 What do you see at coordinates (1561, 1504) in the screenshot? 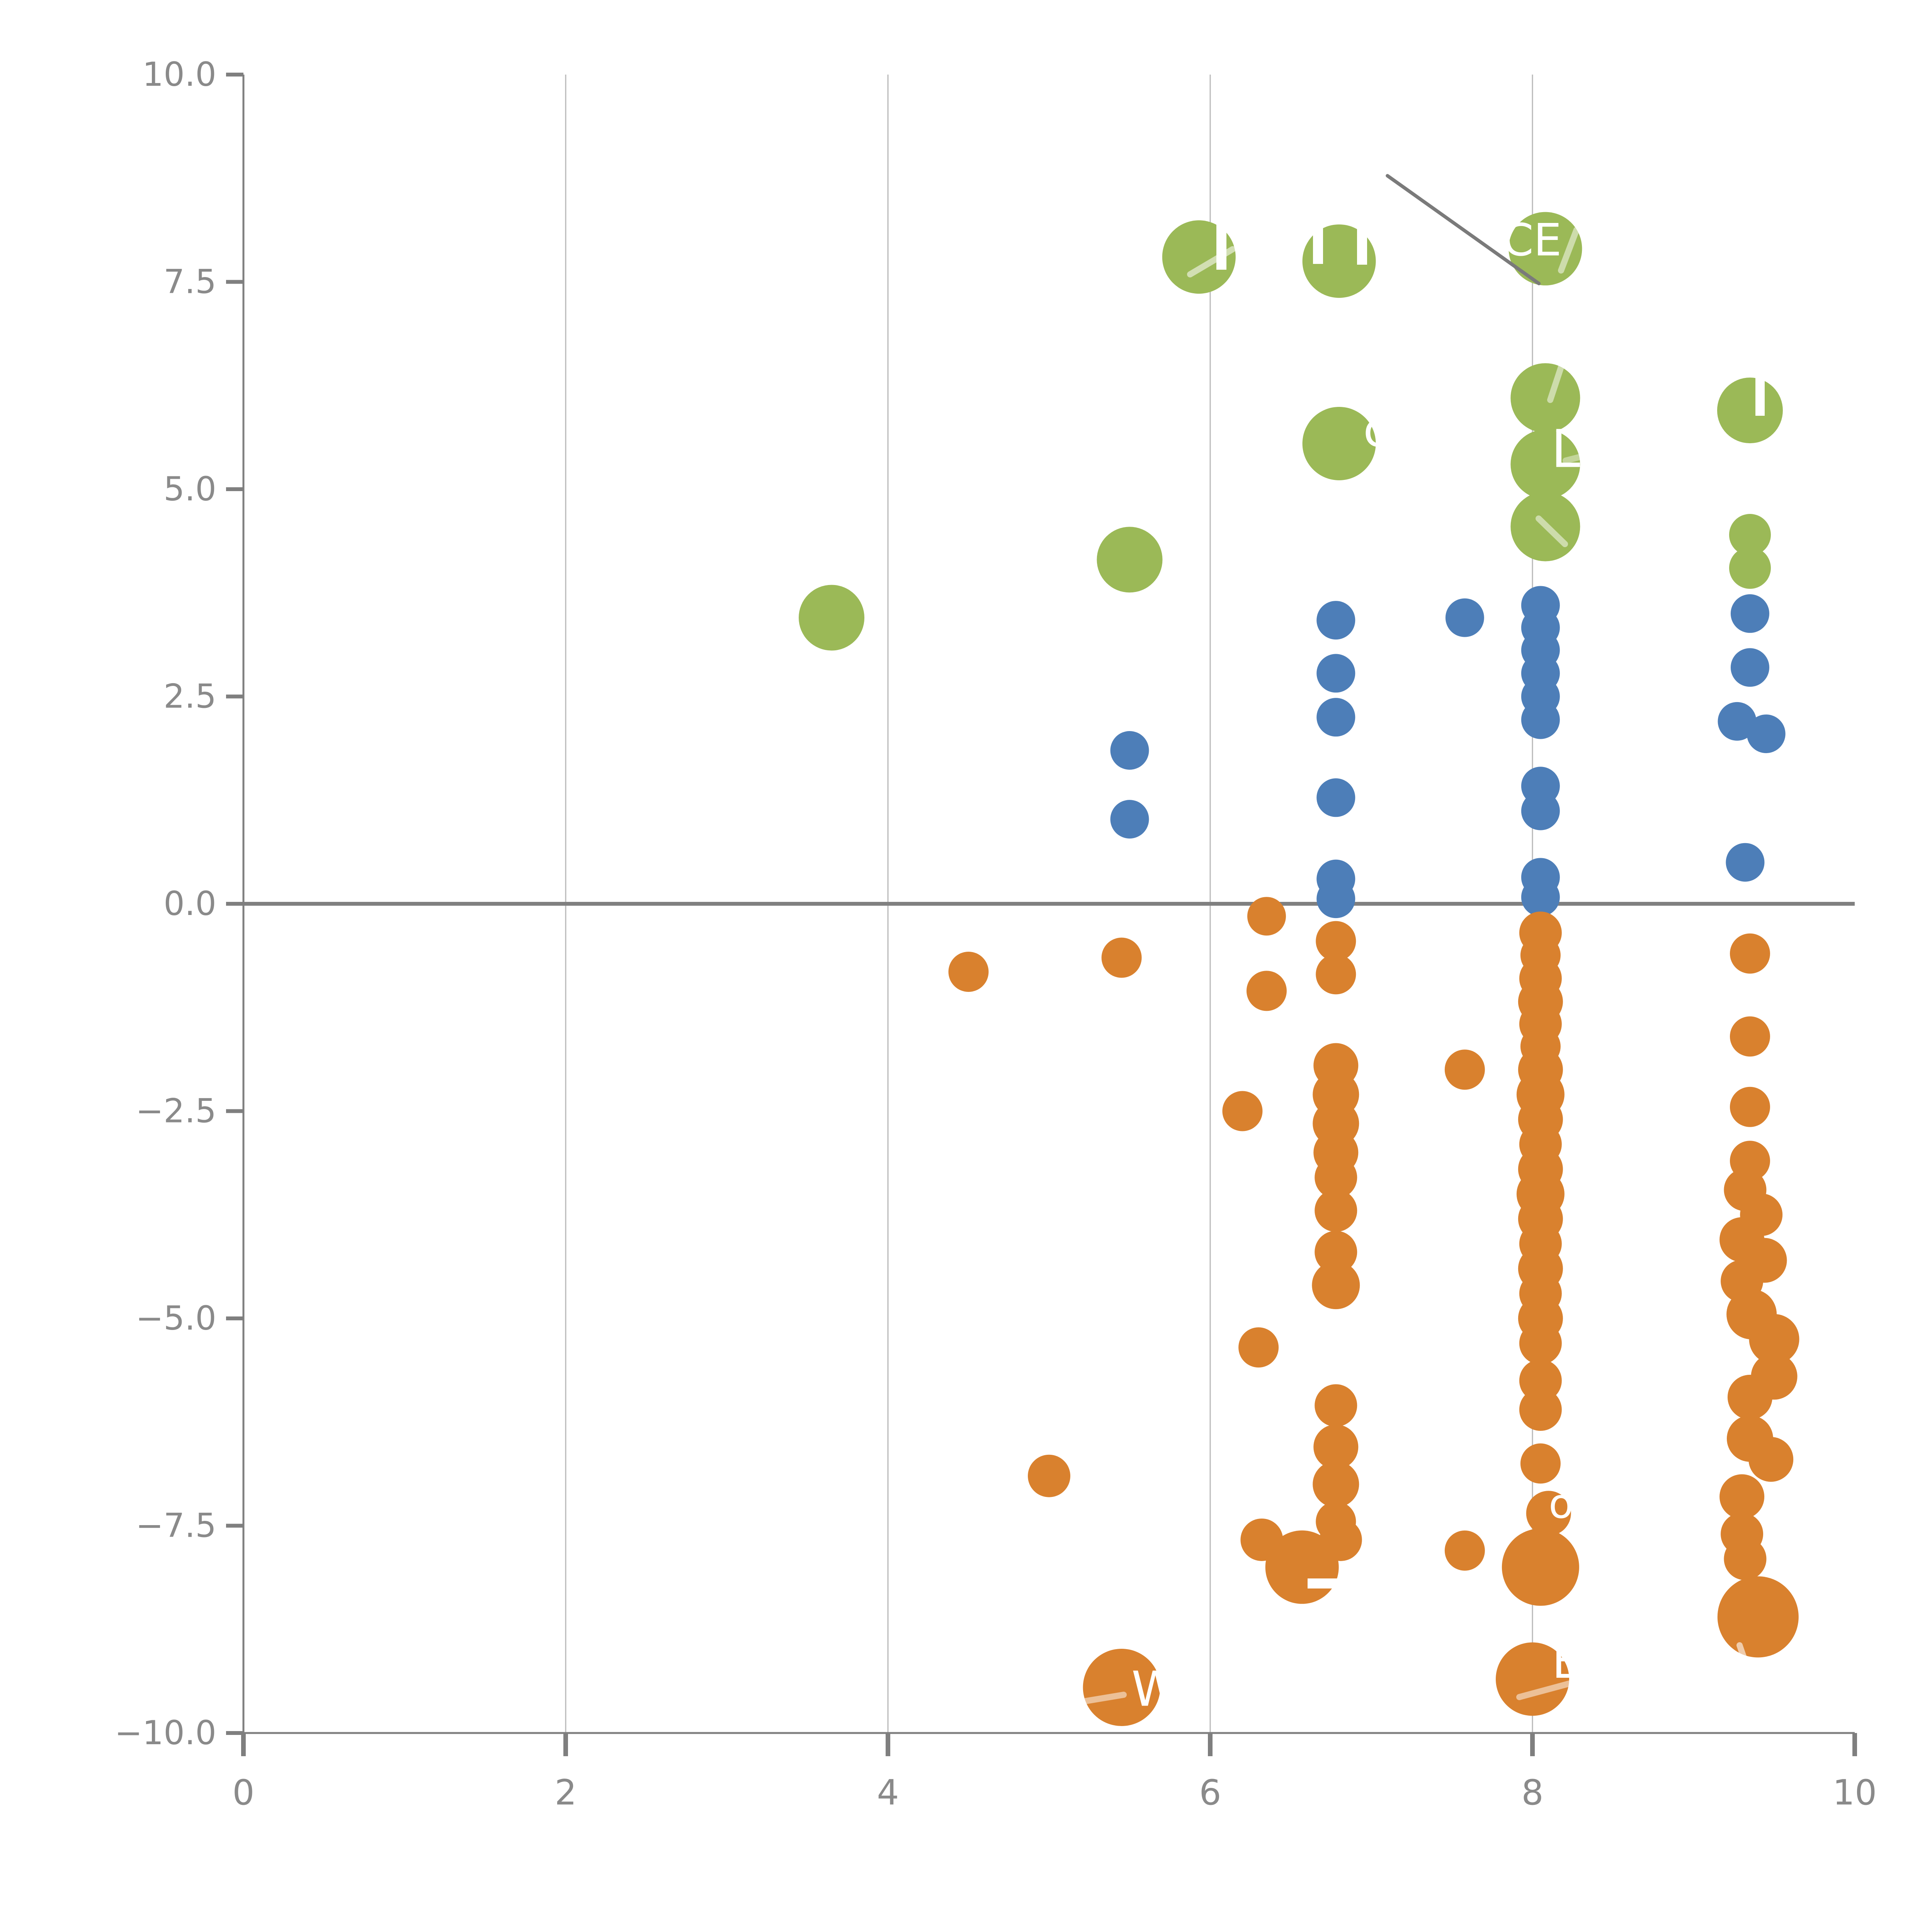
I see `point-label: o` at bounding box center [1561, 1504].